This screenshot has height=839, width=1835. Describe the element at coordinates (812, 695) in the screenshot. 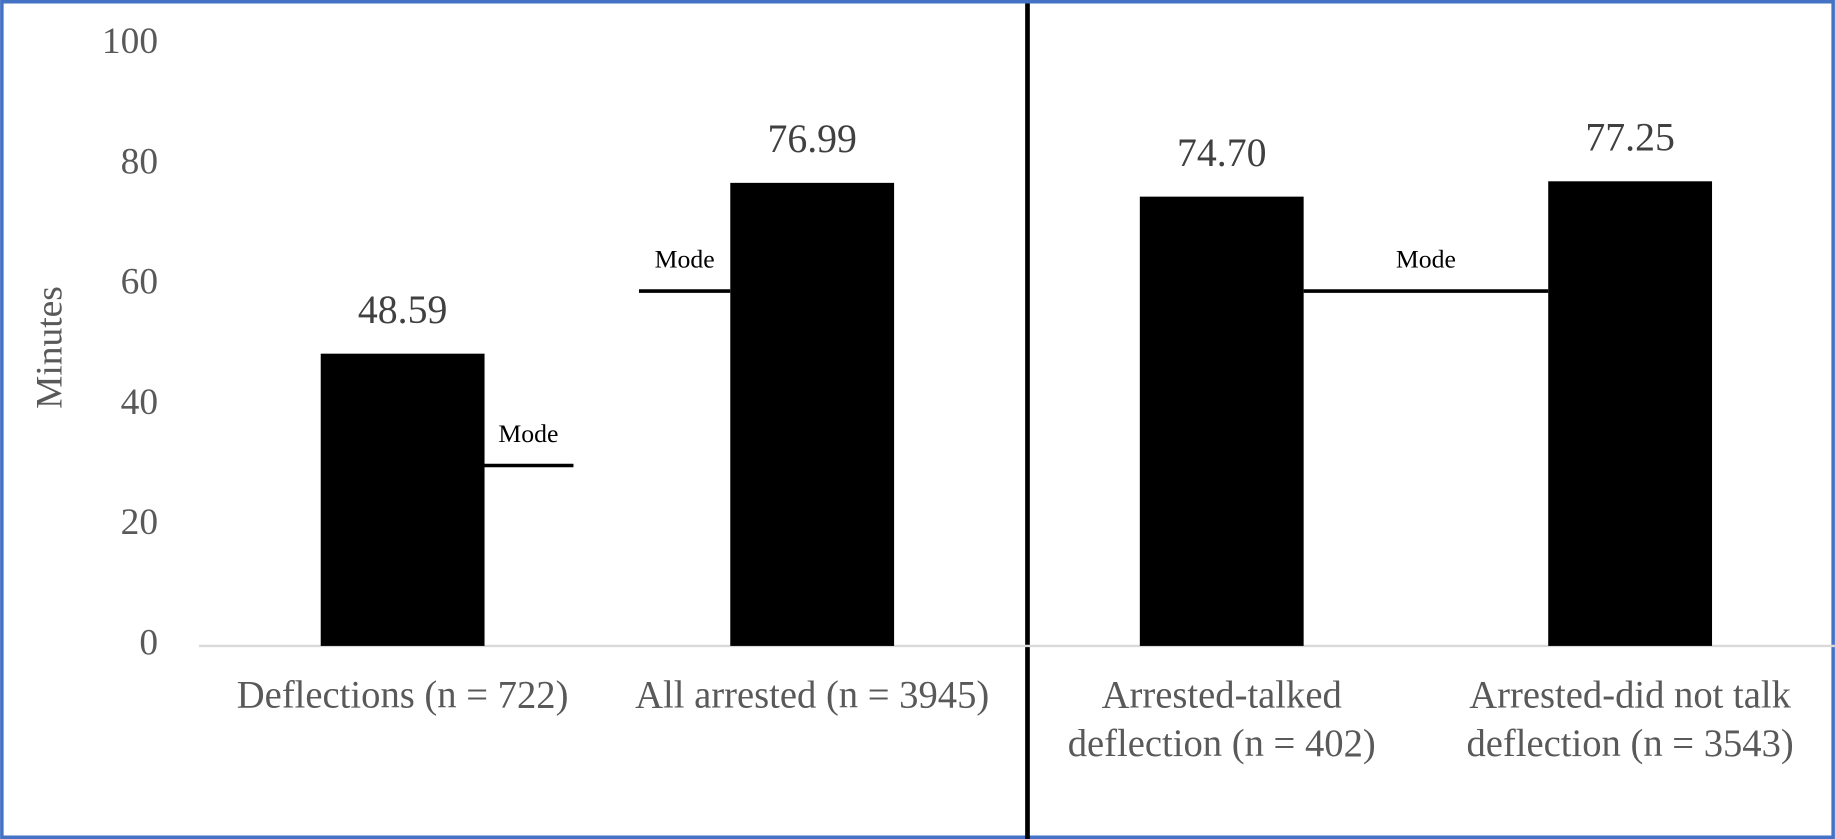

I see `x-tick-label: All arrested (n = 3945)` at that location.